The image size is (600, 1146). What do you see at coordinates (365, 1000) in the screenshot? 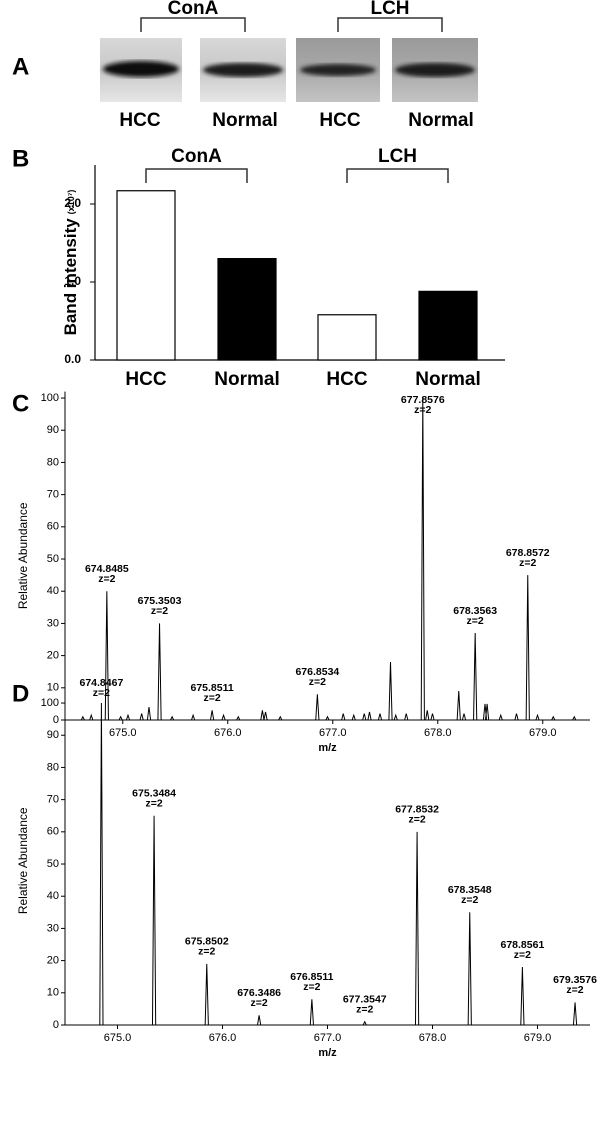
I see `peak-label: 677.3547` at bounding box center [365, 1000].